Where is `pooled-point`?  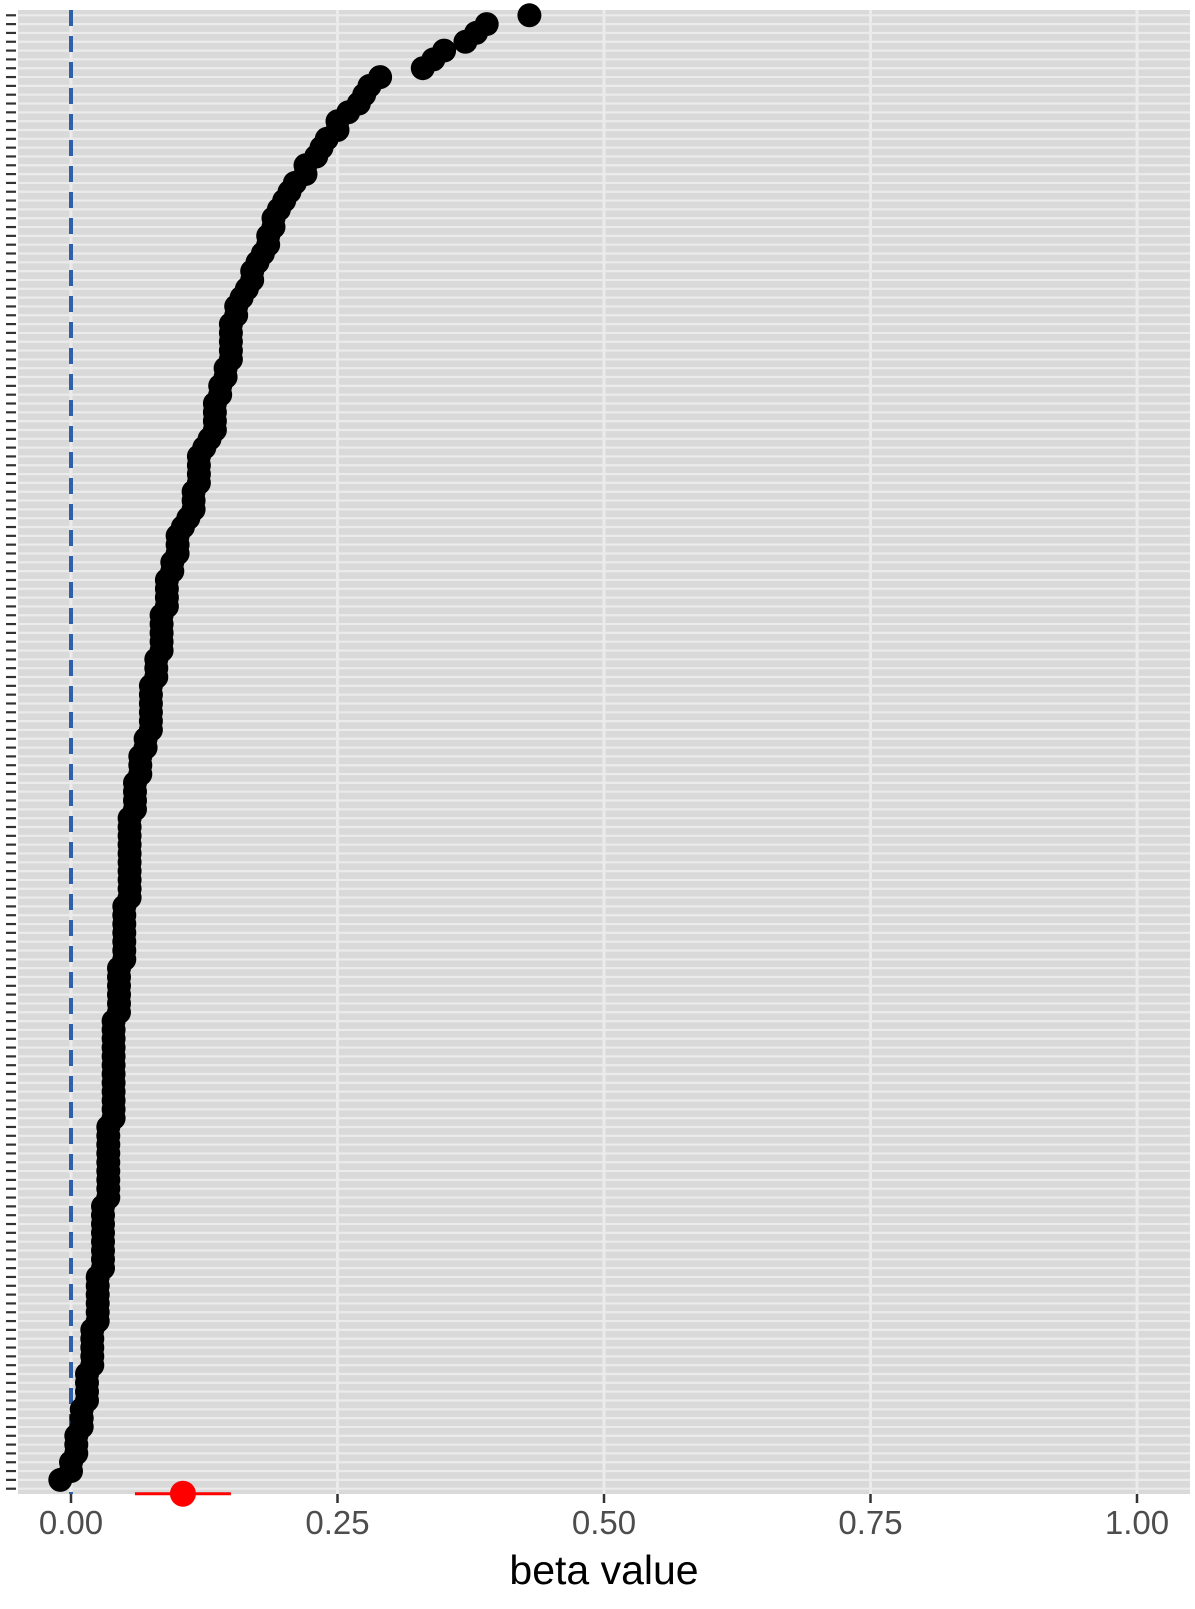 pooled-point is located at coordinates (182, 1493).